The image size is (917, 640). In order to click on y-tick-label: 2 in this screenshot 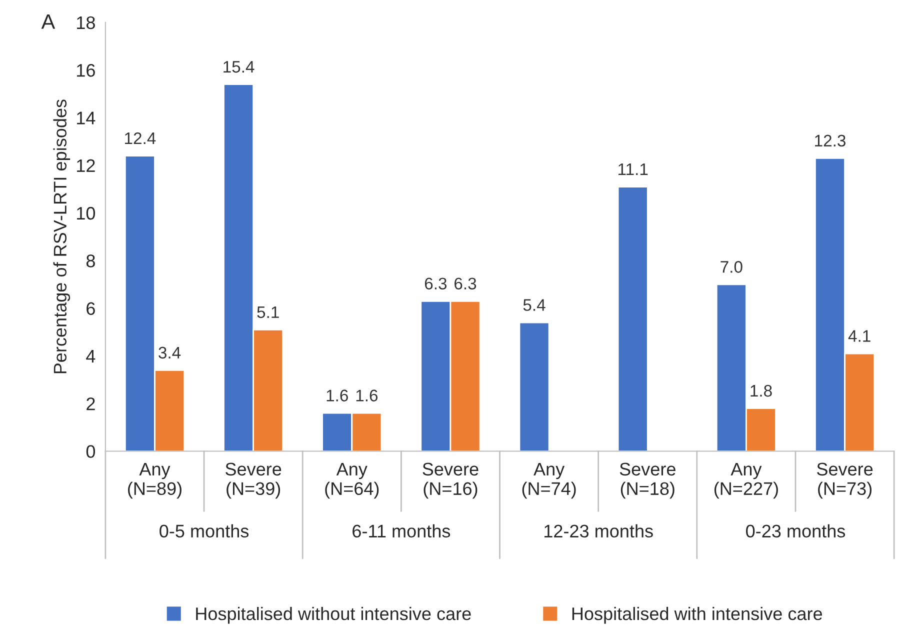, I will do `click(90, 403)`.